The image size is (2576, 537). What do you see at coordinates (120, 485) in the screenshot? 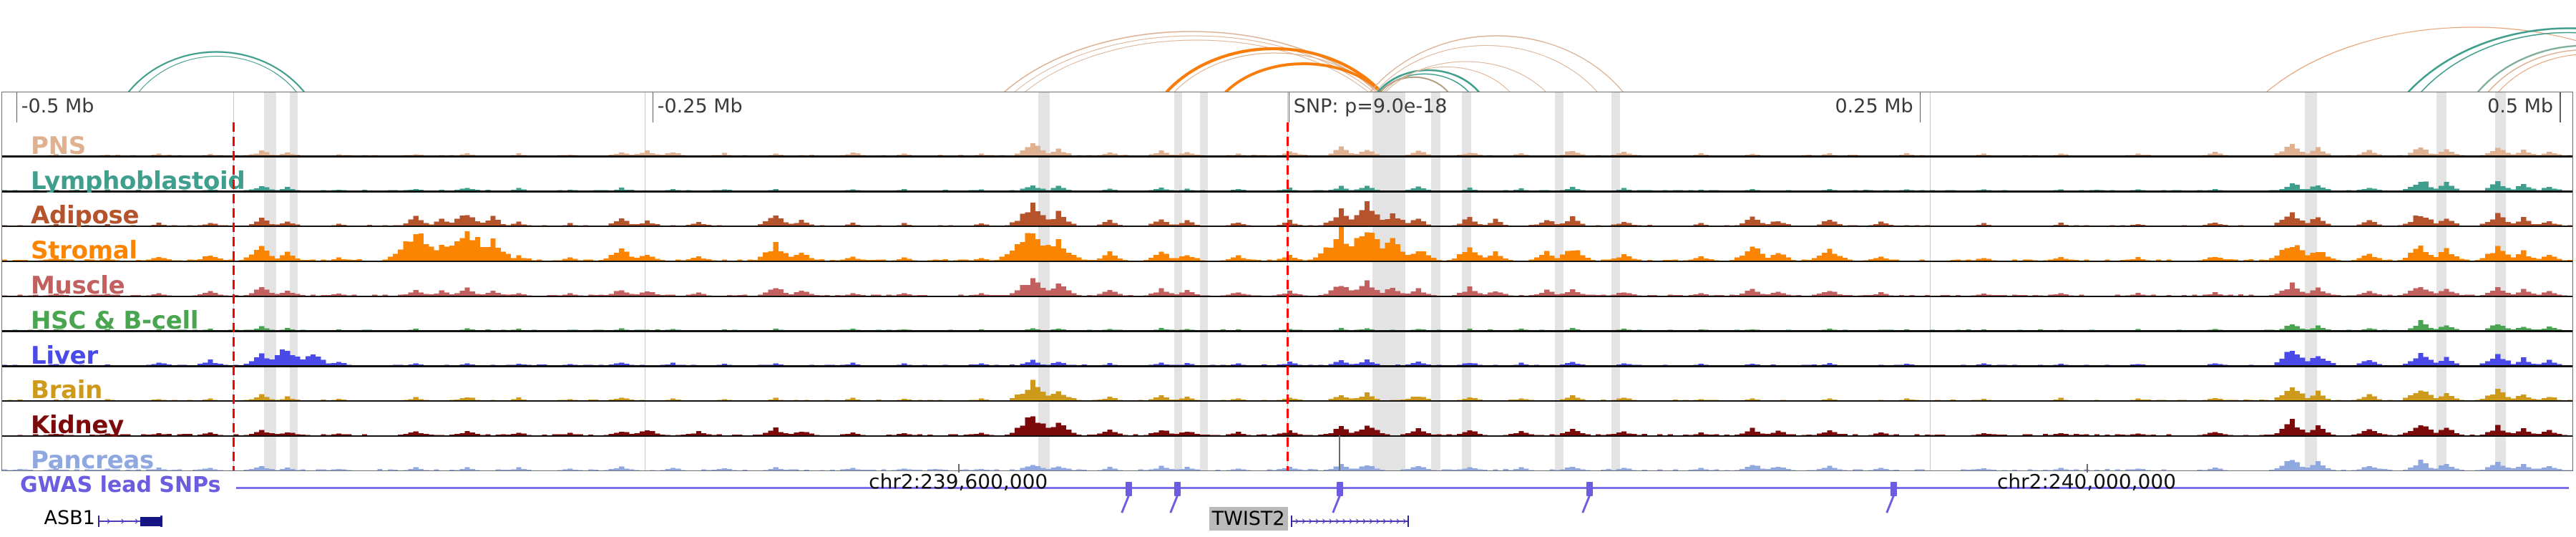
I see `gwas-lead-snps-label: GWAS lead SNPs` at bounding box center [120, 485].